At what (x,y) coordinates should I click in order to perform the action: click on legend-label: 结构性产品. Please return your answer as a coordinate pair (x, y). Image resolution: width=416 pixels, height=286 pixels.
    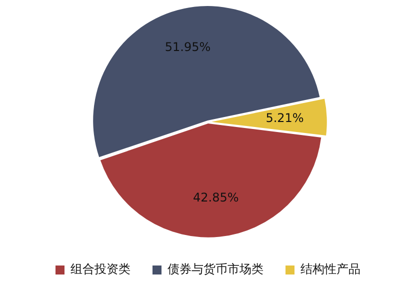
    Looking at the image, I should click on (330, 269).